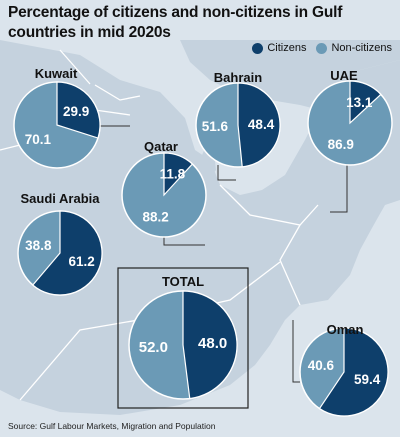 The height and width of the screenshot is (437, 400). I want to click on country-label: Bahrain, so click(238, 77).